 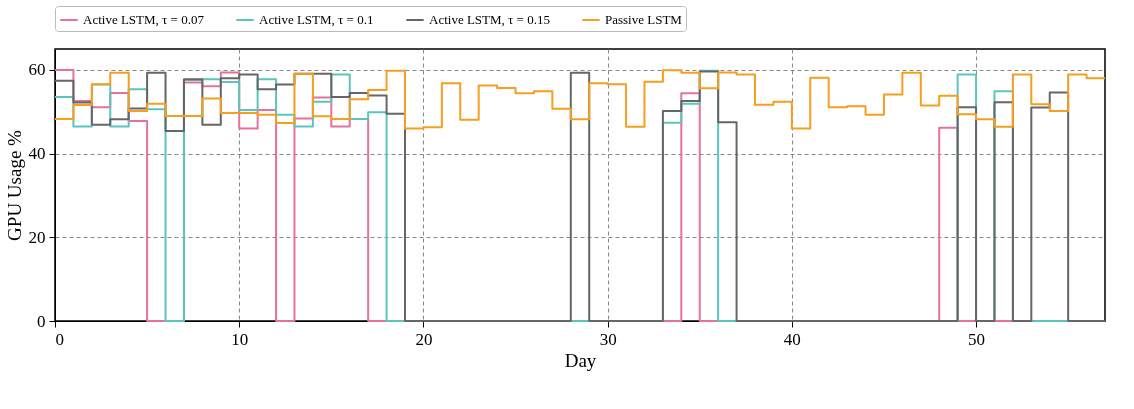 What do you see at coordinates (608, 339) in the screenshot?
I see `x-tick-label: 30` at bounding box center [608, 339].